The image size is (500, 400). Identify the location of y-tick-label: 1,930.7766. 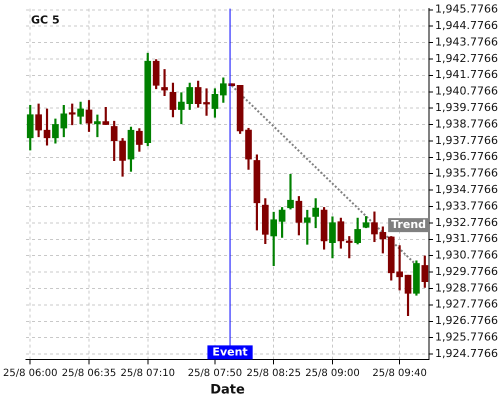
(466, 255).